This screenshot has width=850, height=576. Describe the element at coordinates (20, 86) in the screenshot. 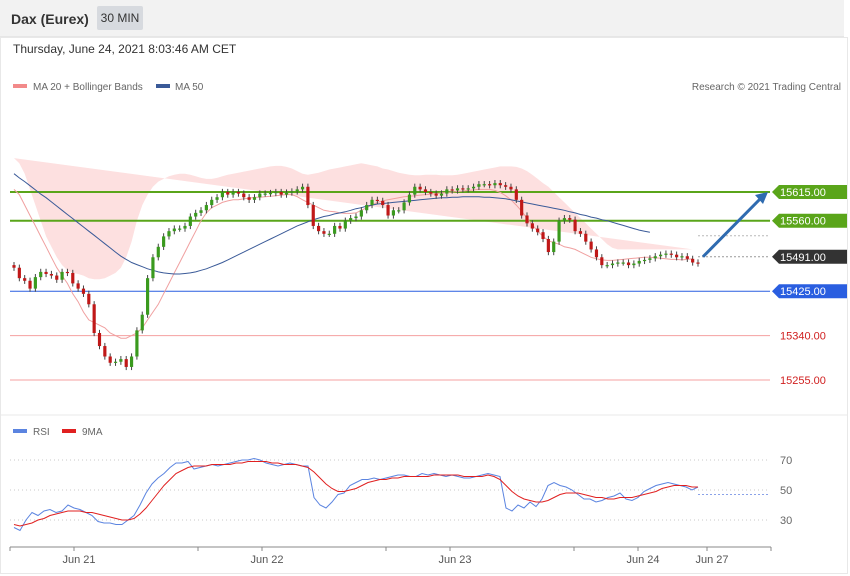

I see `ma20-legend-swatch` at that location.